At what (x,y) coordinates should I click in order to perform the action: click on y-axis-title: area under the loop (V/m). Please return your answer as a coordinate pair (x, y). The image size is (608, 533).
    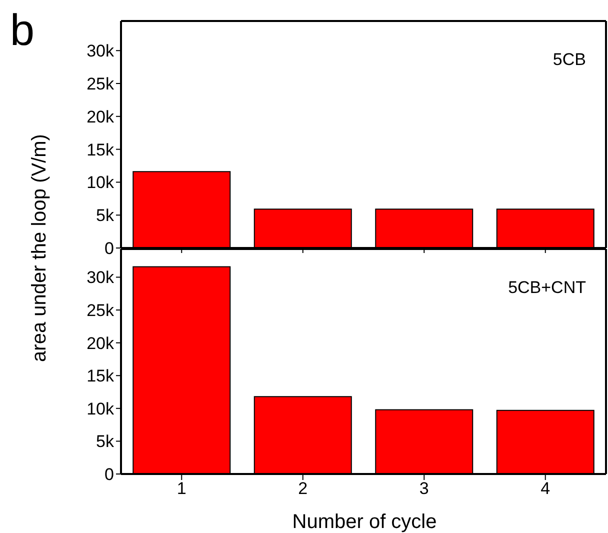
    Looking at the image, I should click on (40, 248).